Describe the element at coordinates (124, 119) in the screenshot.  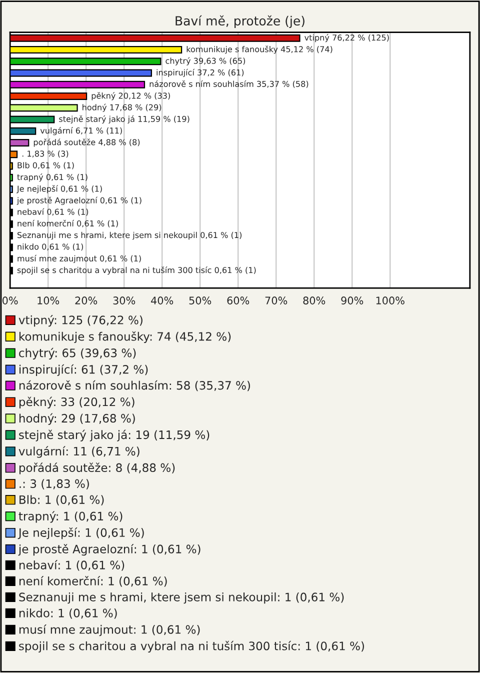
I see `data-label: stejně starý jako já 11,59 % (19)` at that location.